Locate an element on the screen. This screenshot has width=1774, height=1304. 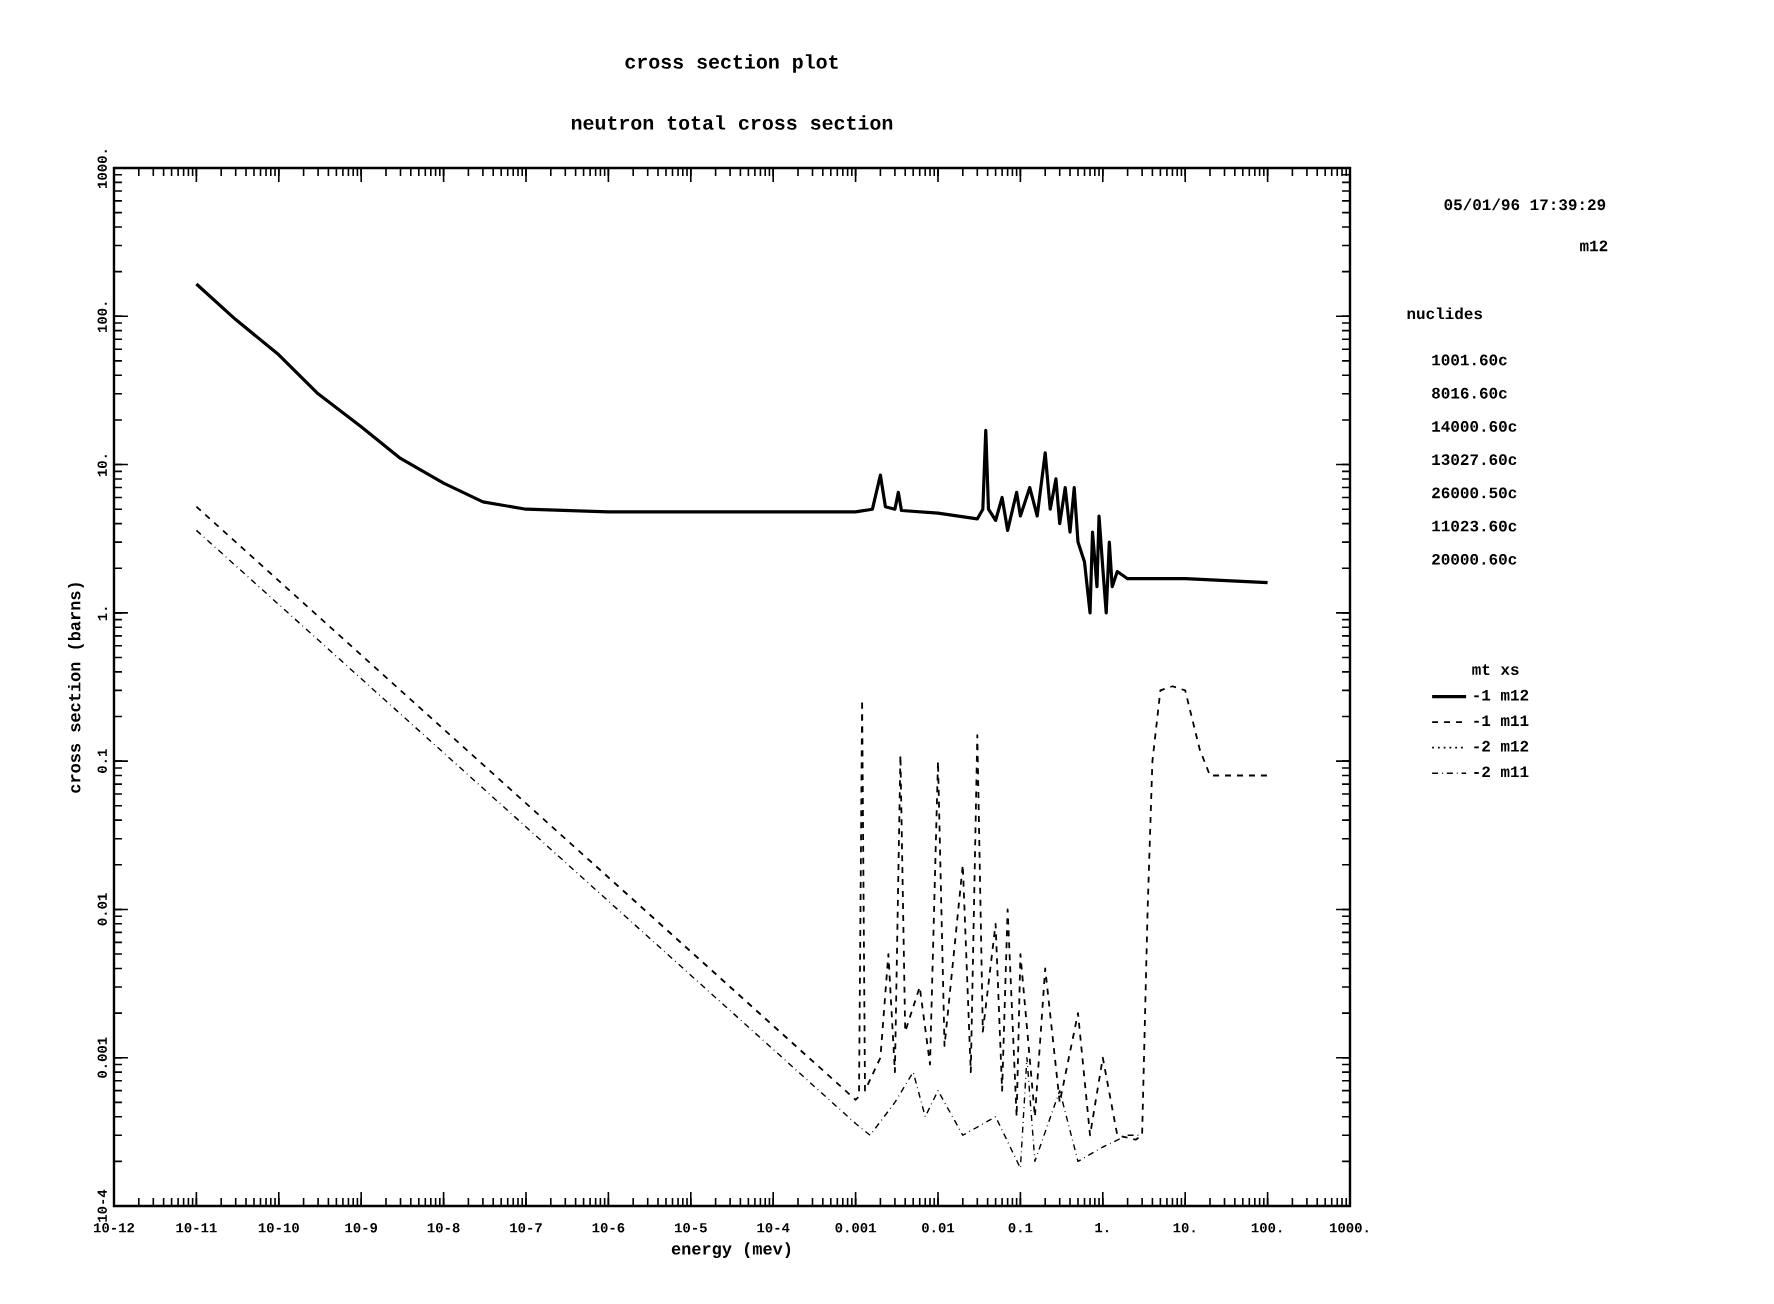
y-axis-title: cross section (barns) is located at coordinates (76, 688).